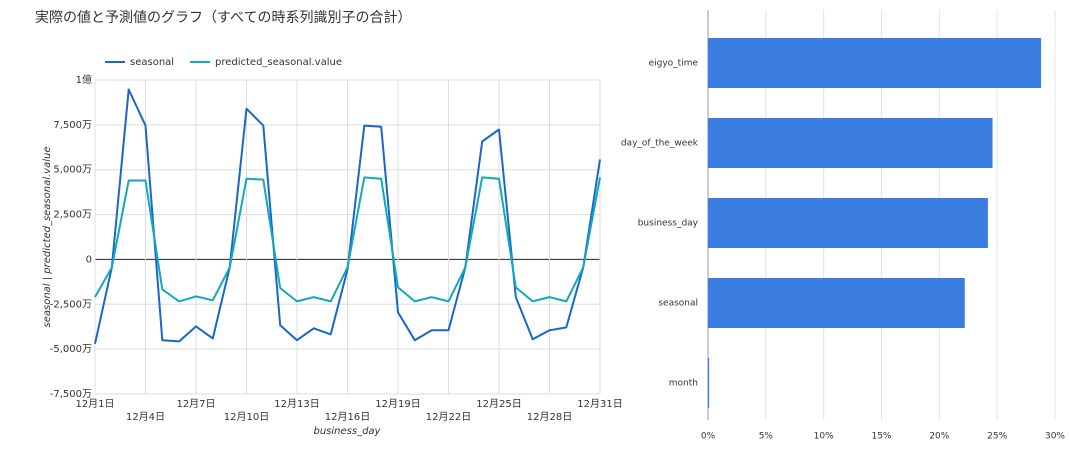 This screenshot has width=1069, height=450. What do you see at coordinates (89, 259) in the screenshot?
I see `y-tick-label: 0` at bounding box center [89, 259].